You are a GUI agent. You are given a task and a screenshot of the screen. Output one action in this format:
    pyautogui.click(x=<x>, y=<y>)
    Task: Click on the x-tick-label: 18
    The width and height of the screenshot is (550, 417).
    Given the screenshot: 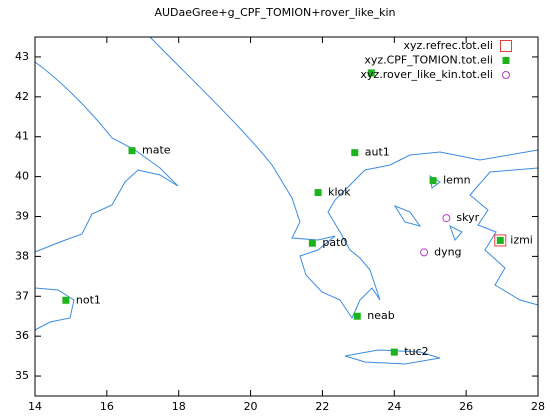 What is the action you would take?
    pyautogui.click(x=179, y=406)
    